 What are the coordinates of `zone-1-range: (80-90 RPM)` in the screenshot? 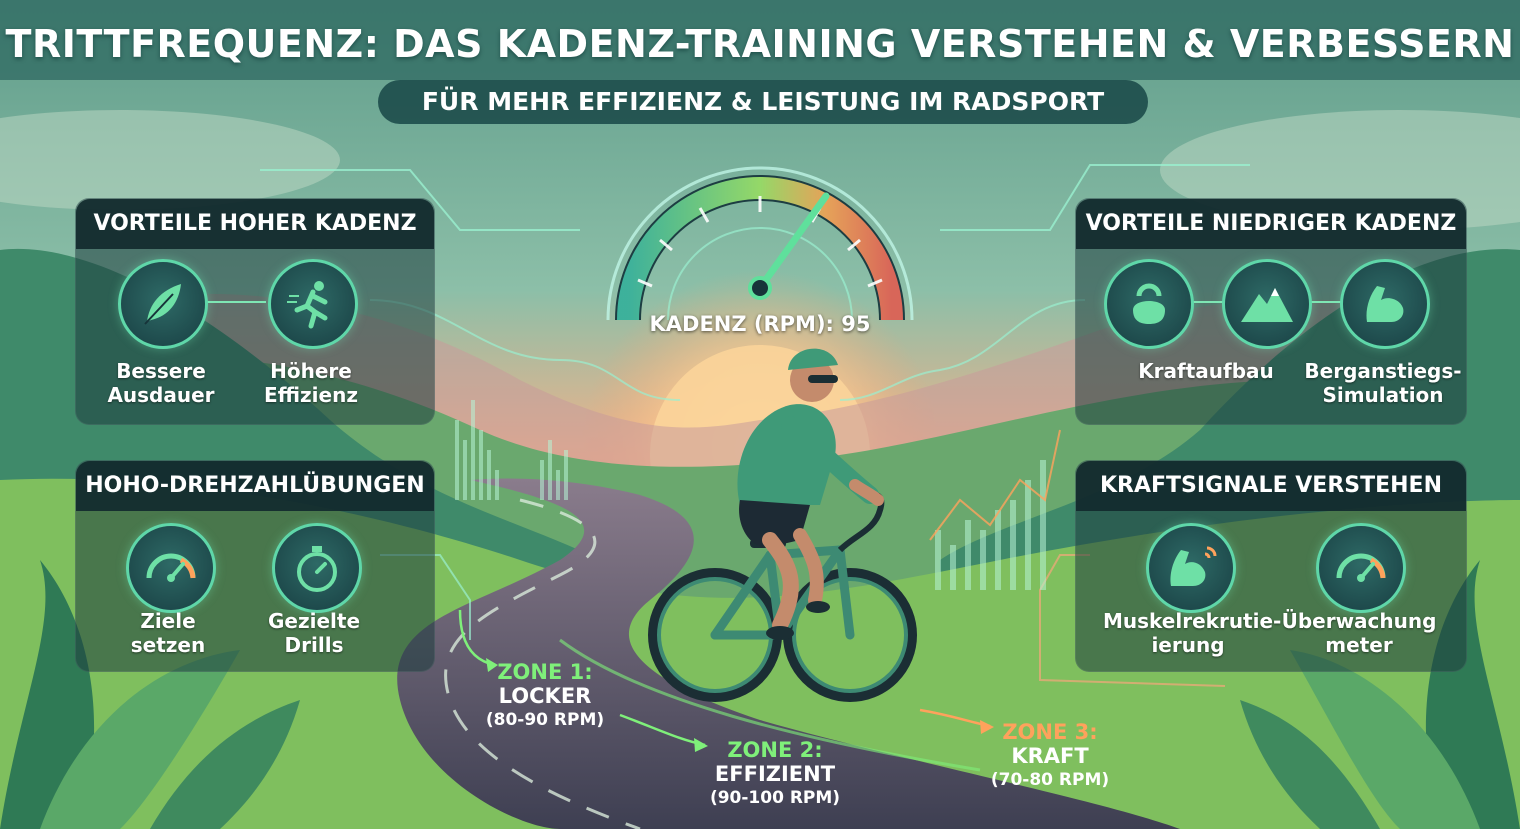 It's located at (545, 720).